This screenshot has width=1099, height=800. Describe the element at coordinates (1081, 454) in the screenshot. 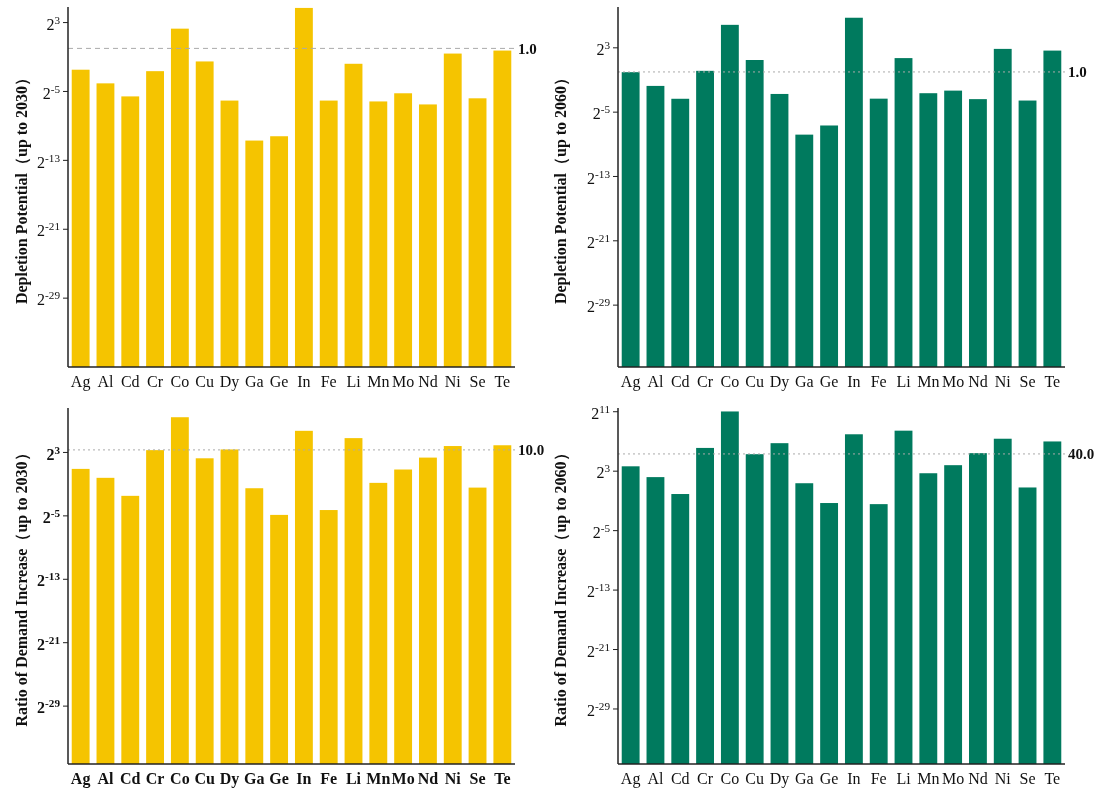

I see `ref-line-label: 40.0` at that location.